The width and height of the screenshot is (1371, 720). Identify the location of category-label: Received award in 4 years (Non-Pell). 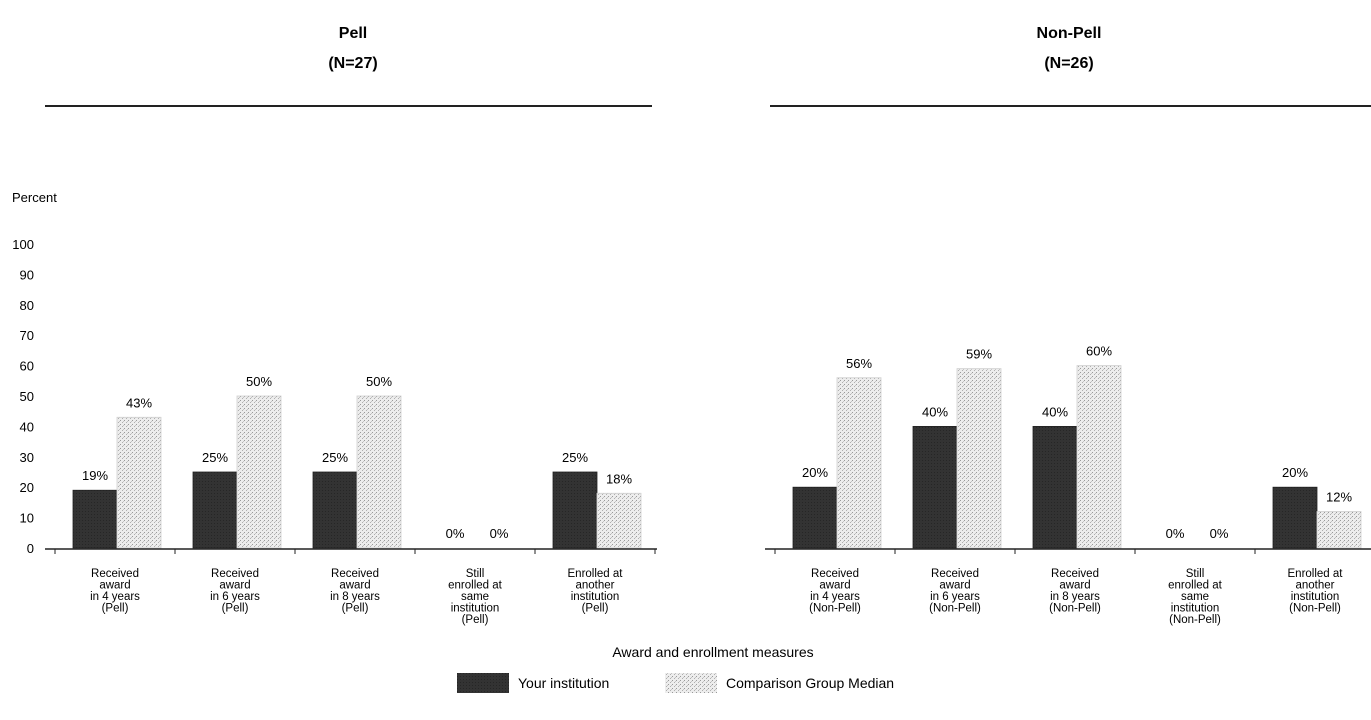
(835, 591).